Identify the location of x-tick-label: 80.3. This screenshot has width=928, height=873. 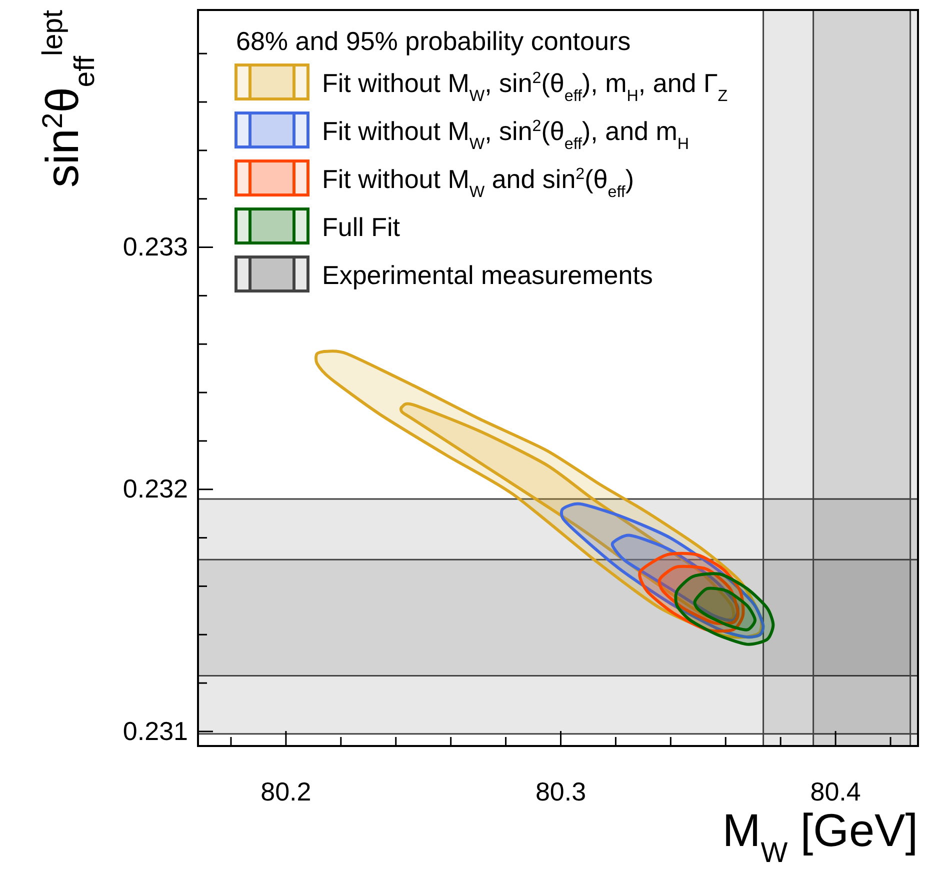
(560, 791).